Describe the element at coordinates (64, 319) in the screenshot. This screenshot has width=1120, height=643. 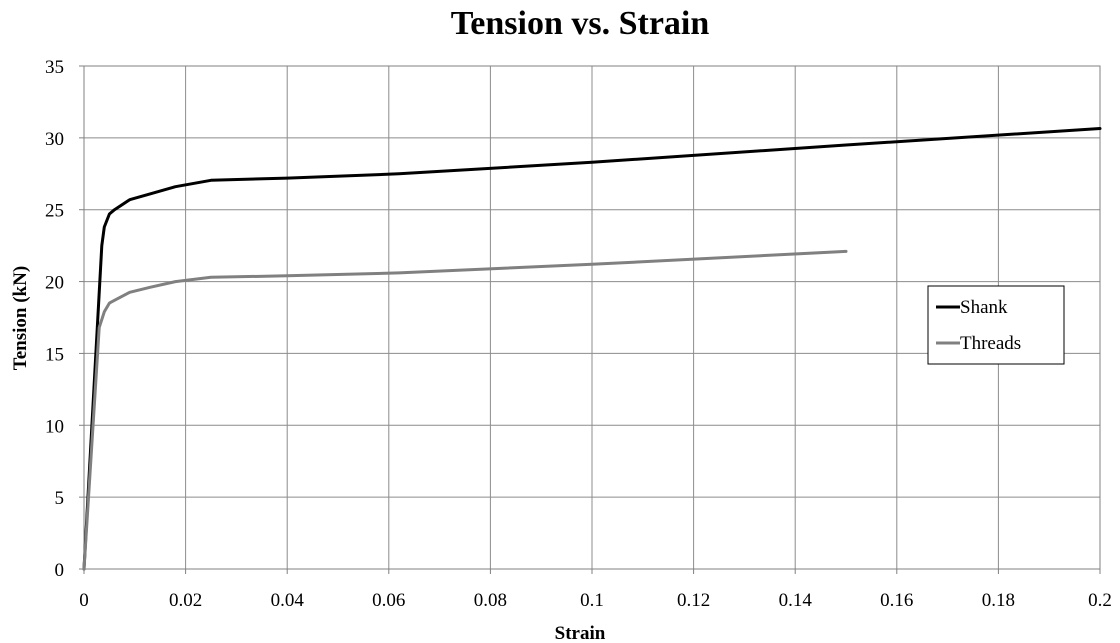
I see `y-axis-ticks: 0 5 10 15 20 25 30 35` at that location.